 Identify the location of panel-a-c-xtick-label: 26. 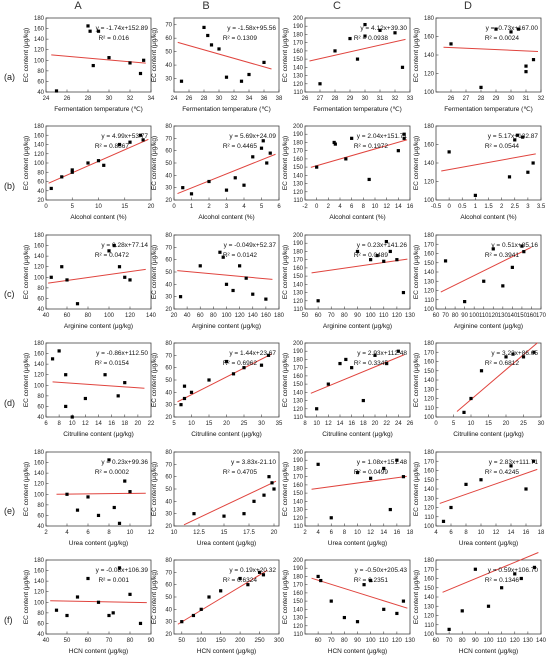
(305, 99).